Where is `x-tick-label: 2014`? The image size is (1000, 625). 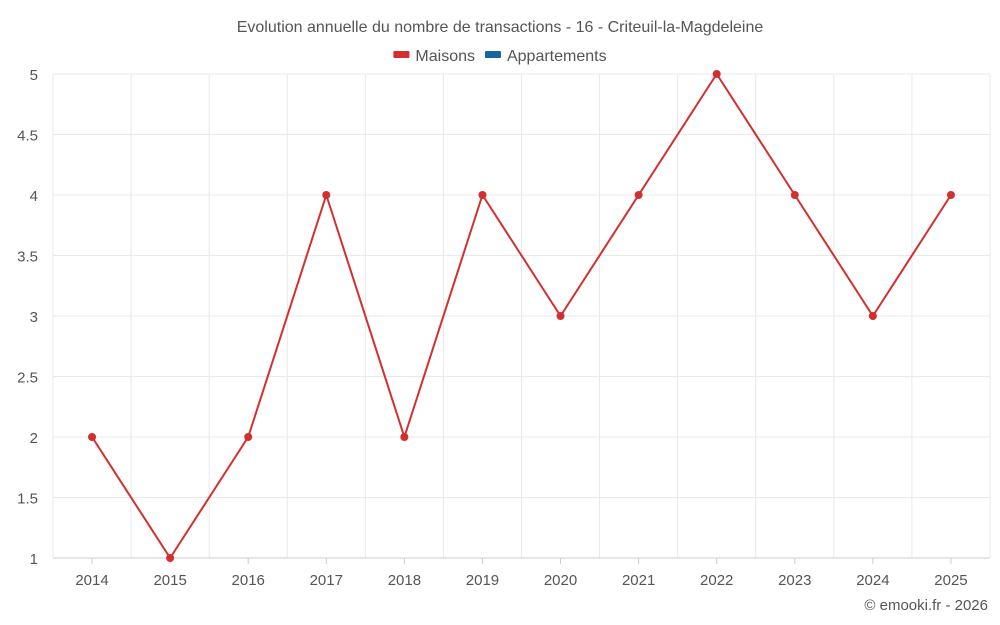
x-tick-label: 2014 is located at coordinates (91, 580).